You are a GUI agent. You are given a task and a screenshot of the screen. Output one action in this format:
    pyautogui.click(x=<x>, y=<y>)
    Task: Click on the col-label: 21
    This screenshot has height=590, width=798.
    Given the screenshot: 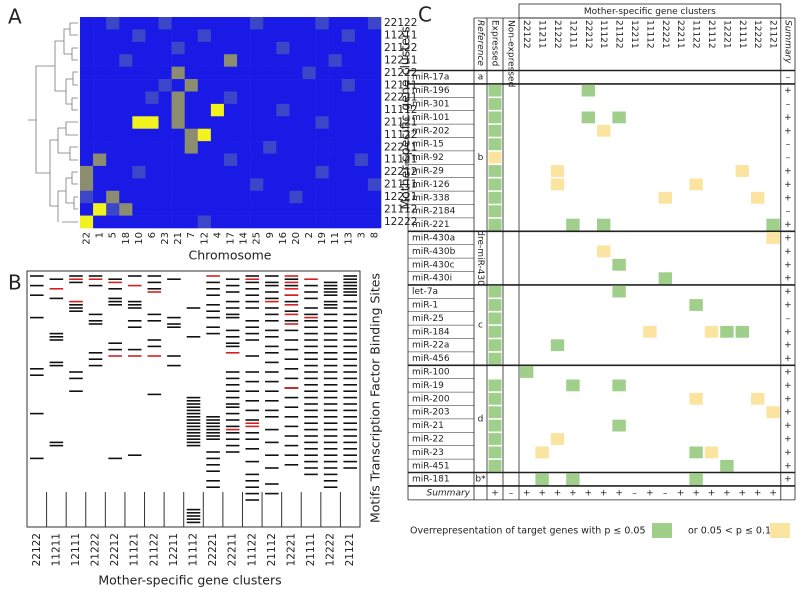 What is the action you would take?
    pyautogui.click(x=178, y=238)
    